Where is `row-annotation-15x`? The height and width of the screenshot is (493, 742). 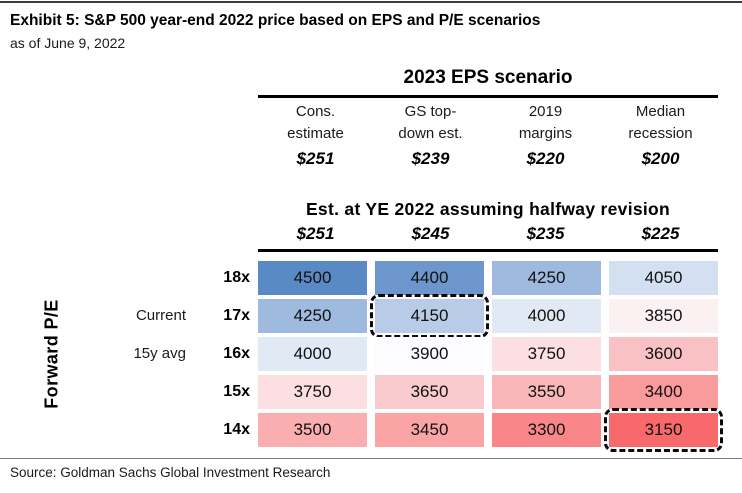
row-annotation-15x is located at coordinates (138, 392).